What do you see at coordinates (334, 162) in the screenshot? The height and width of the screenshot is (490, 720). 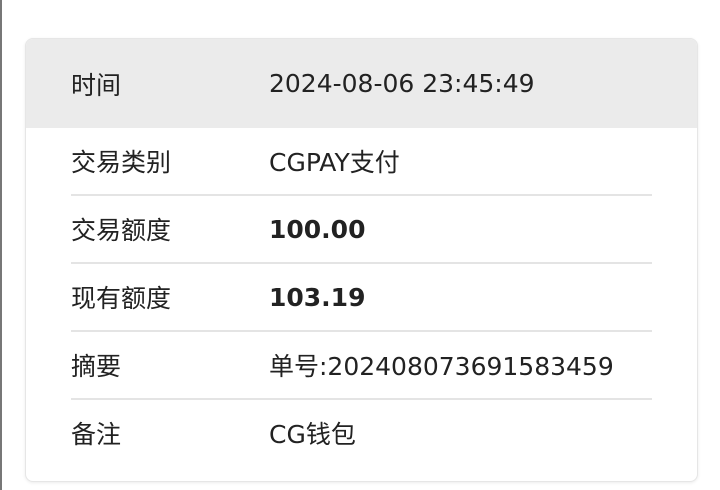 I see `type-value: CGPAY支付` at bounding box center [334, 162].